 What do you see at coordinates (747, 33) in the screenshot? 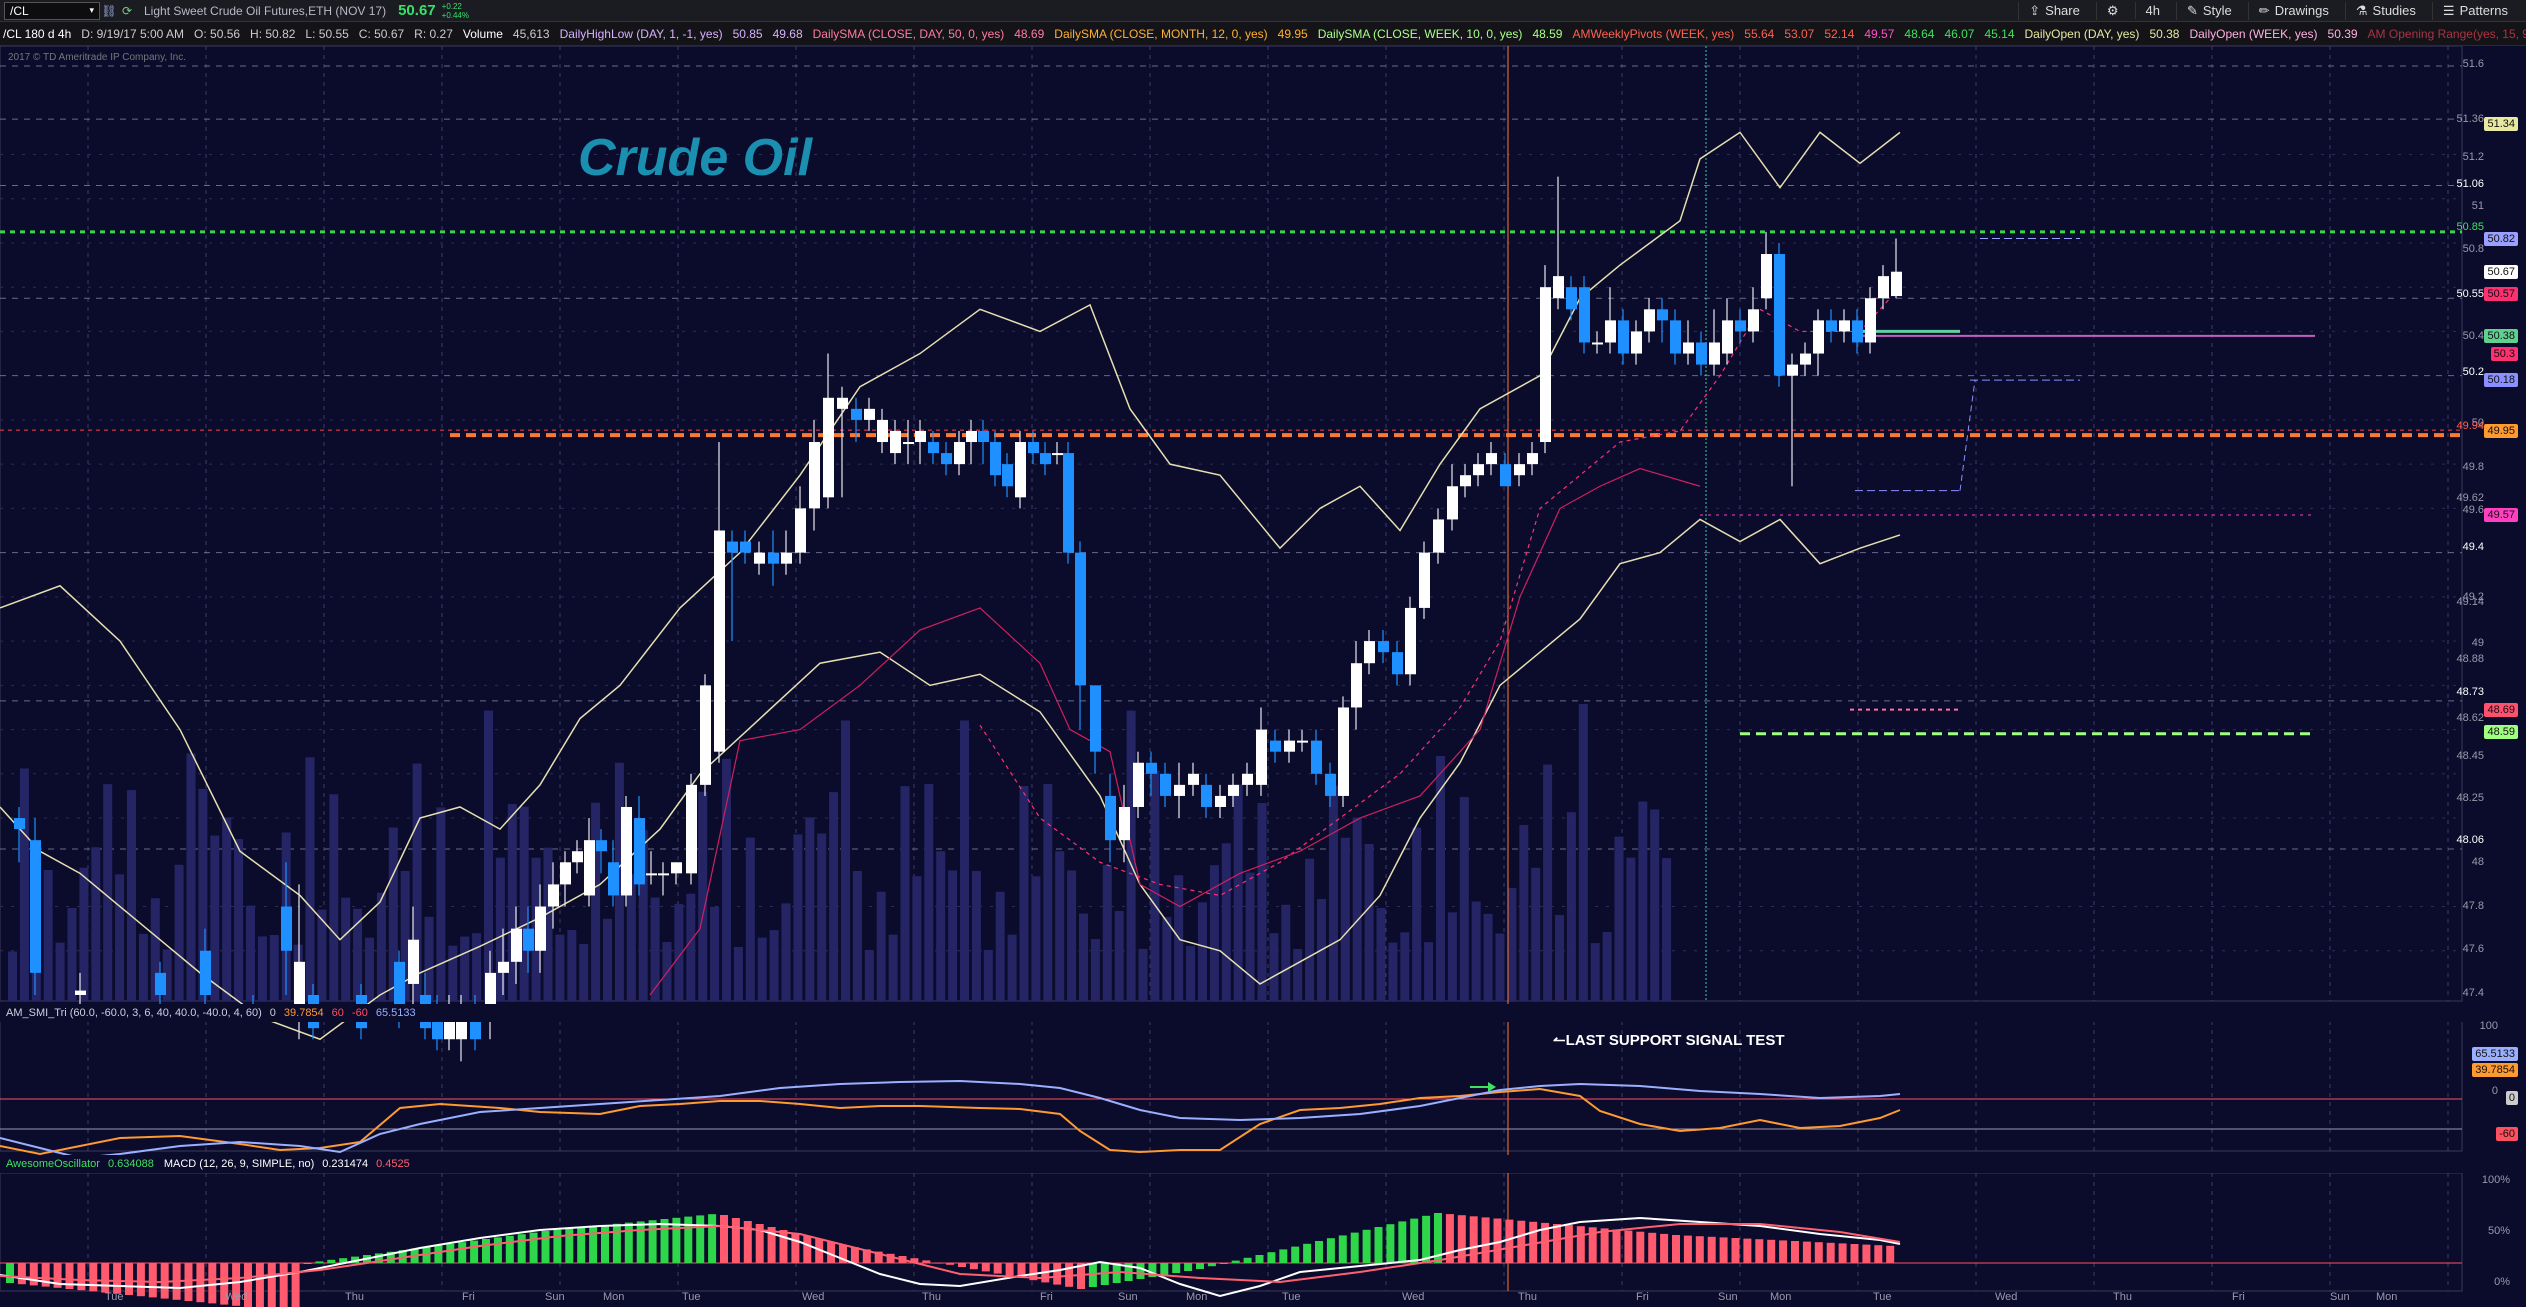
I see `study-legend-item: 50.85` at bounding box center [747, 33].